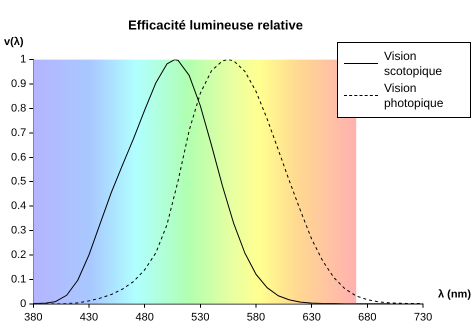 This screenshot has height=333, width=475. What do you see at coordinates (423, 317) in the screenshot?
I see `x-tick-label: 730` at bounding box center [423, 317].